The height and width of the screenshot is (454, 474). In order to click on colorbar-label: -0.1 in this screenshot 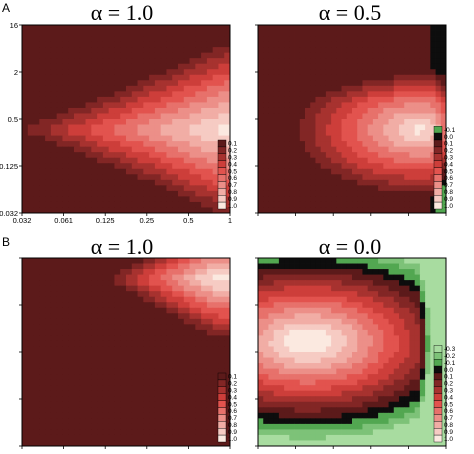, I will do `click(450, 130)`.